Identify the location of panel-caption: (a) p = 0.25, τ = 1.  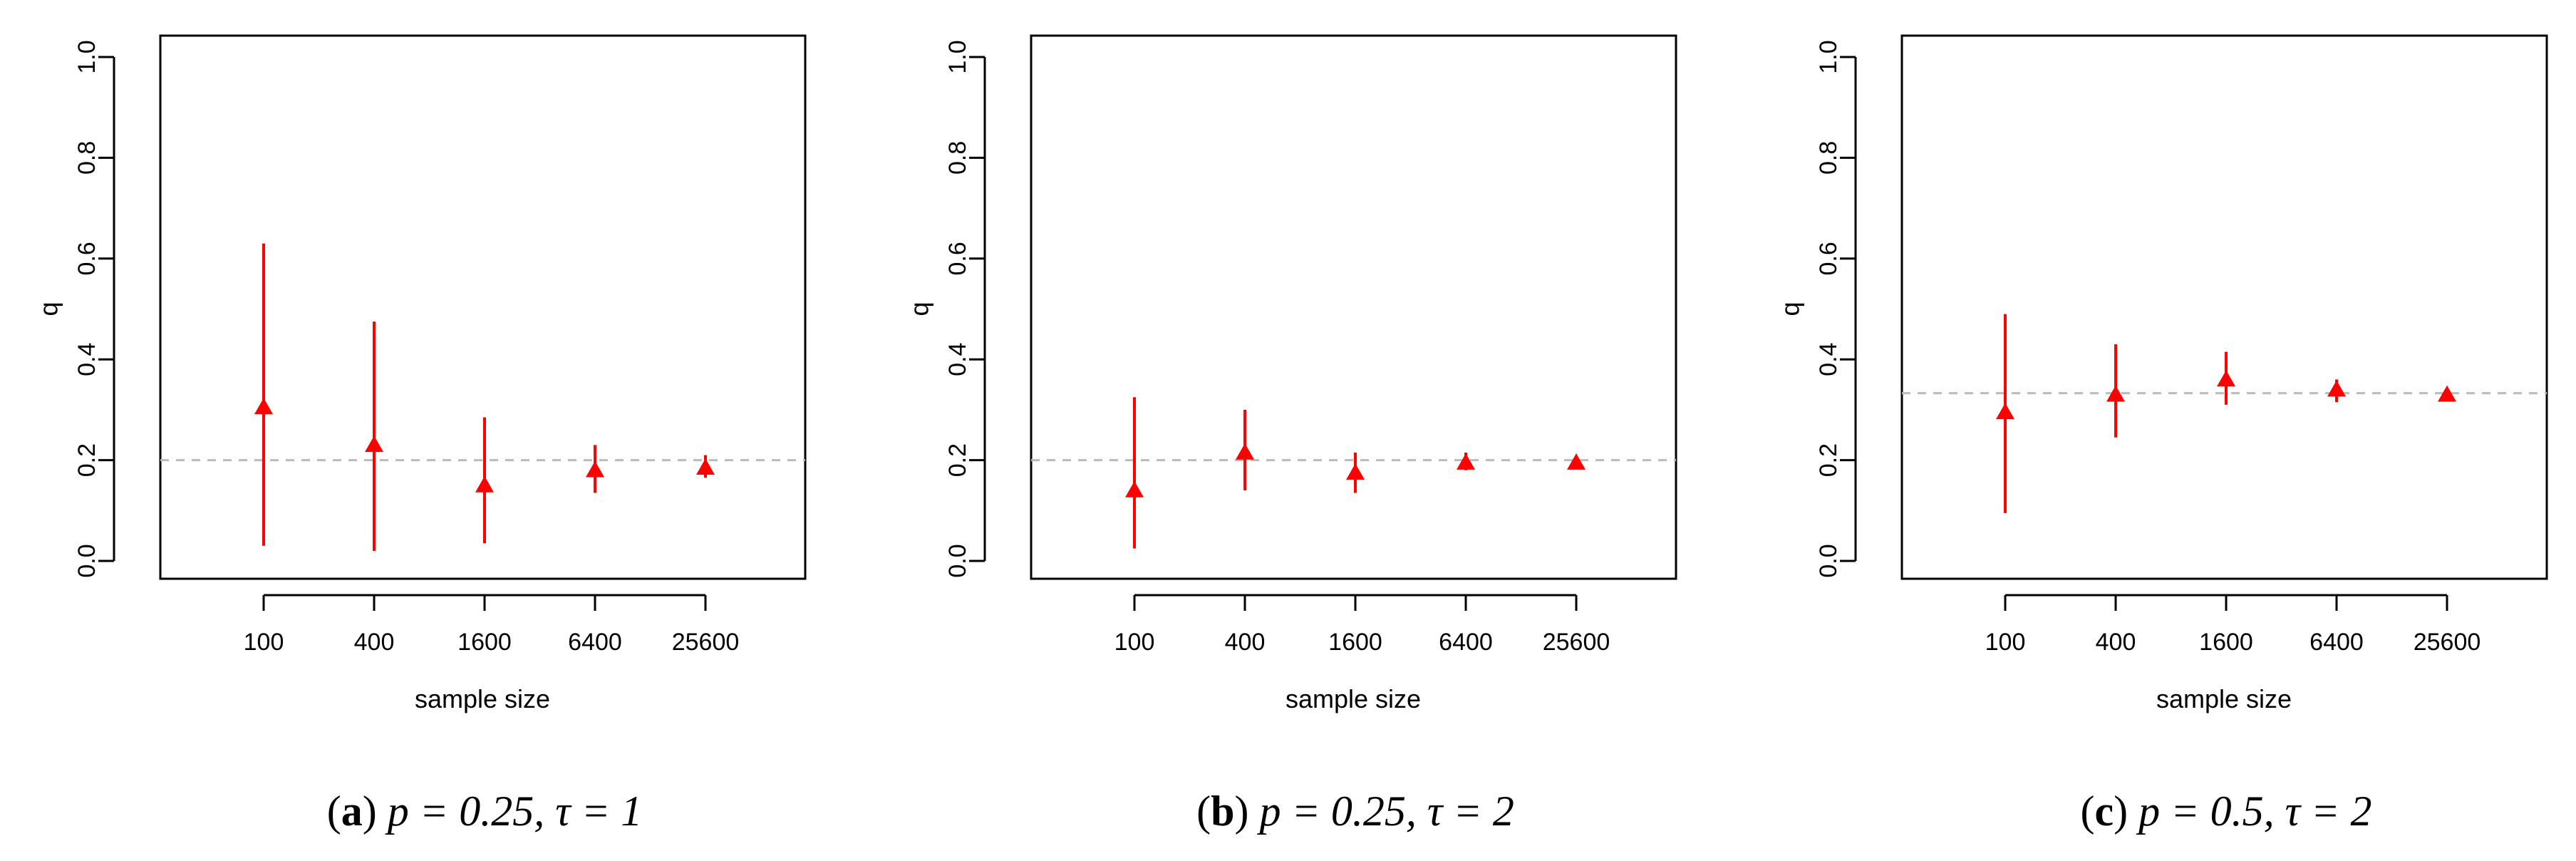
(485, 811).